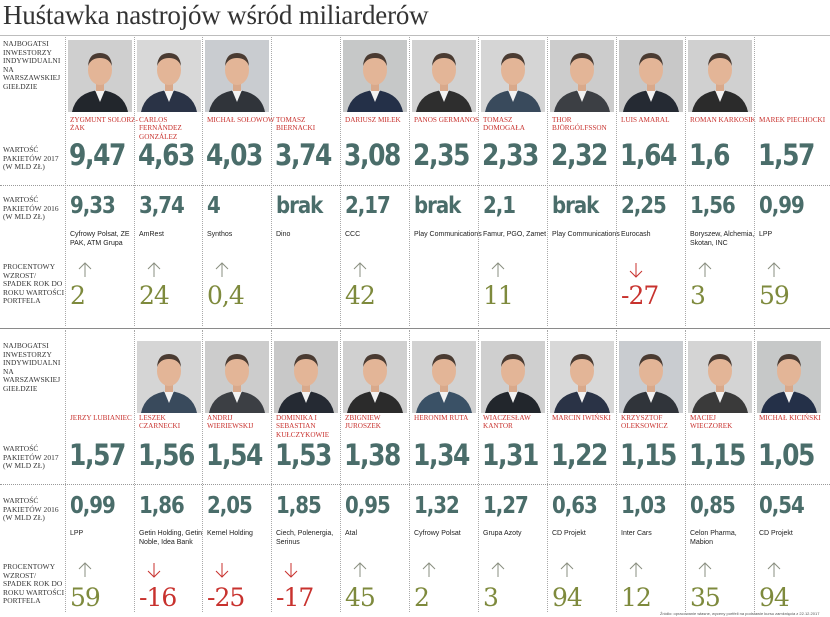 The height and width of the screenshot is (617, 830). Describe the element at coordinates (351, 533) in the screenshot. I see `companies-label: Atal` at that location.